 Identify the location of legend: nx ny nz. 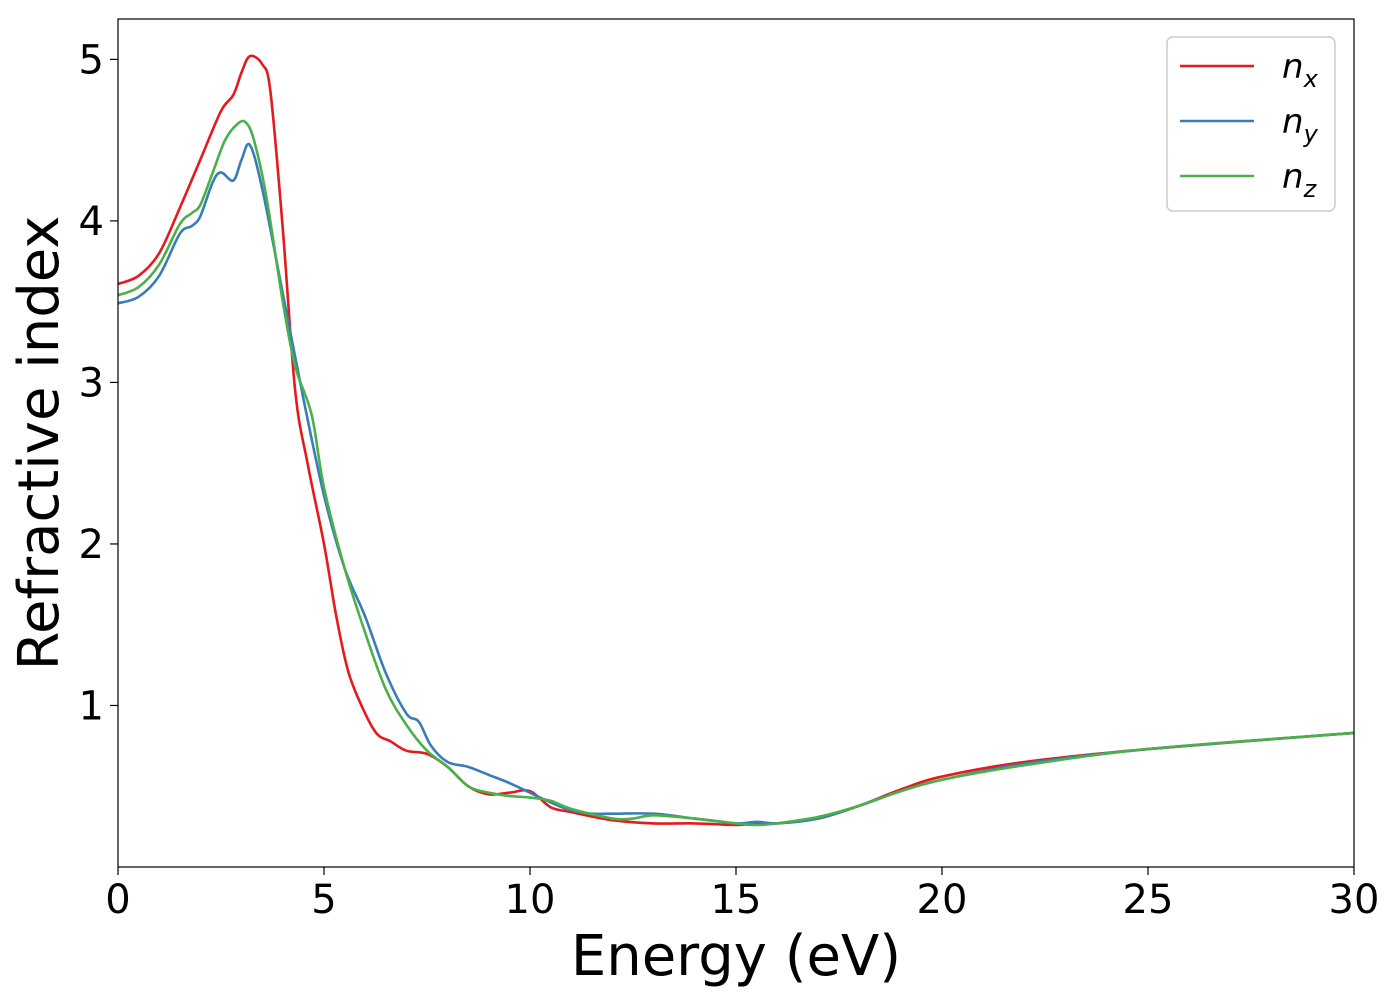
(1251, 124).